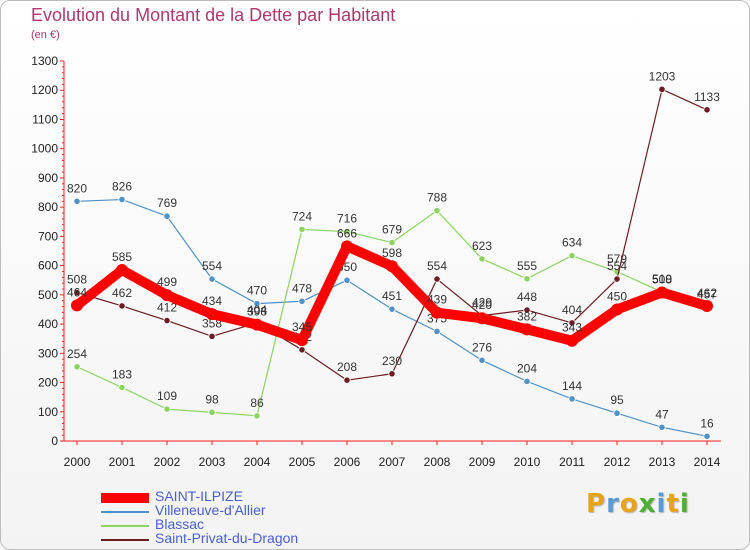 This screenshot has height=550, width=750. What do you see at coordinates (482, 462) in the screenshot?
I see `x-tick-label: 2009` at bounding box center [482, 462].